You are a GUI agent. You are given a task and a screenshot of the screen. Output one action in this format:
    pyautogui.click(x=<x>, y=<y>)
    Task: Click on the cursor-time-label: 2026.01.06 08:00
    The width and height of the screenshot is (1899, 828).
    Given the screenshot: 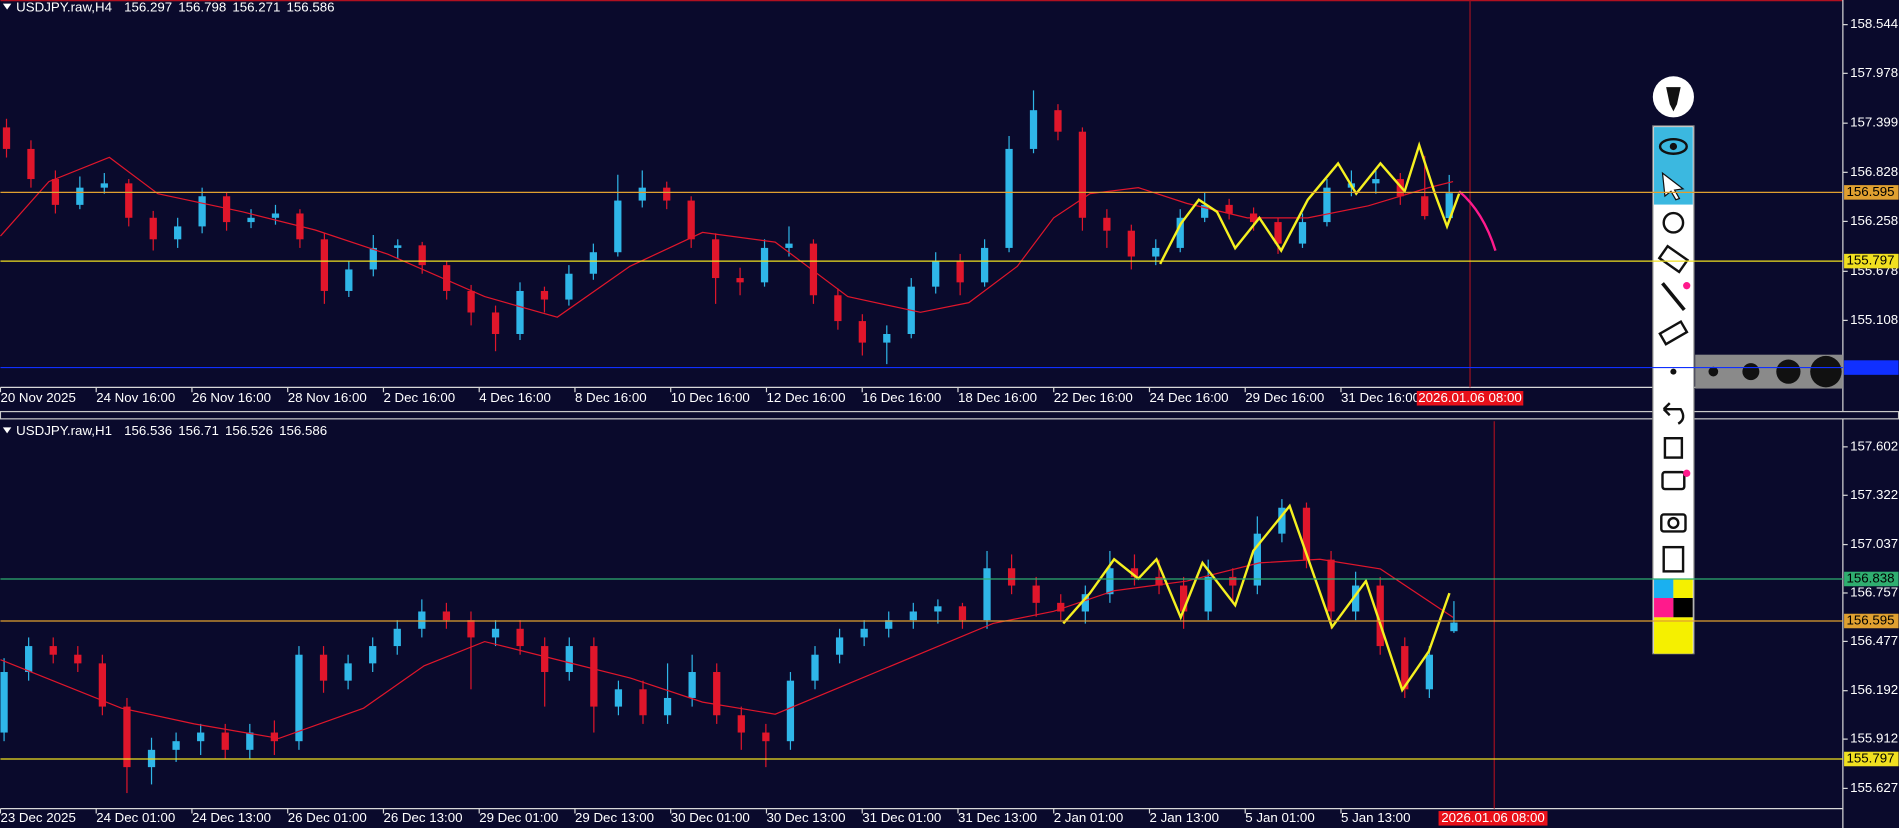 What is the action you would take?
    pyautogui.click(x=1470, y=397)
    